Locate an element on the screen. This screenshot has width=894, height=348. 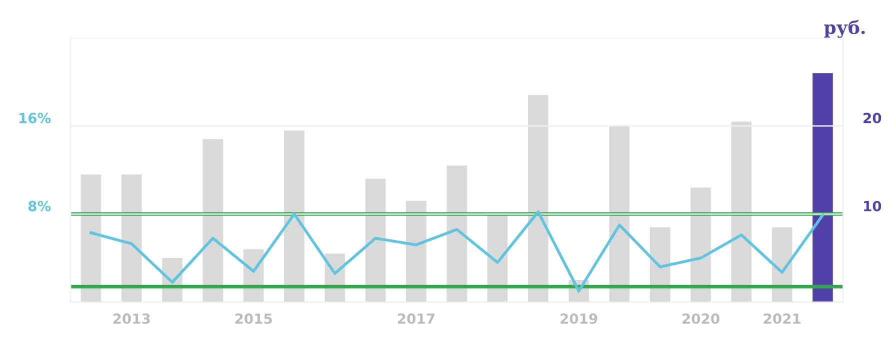
y2-tick-label: 20 is located at coordinates (873, 118).